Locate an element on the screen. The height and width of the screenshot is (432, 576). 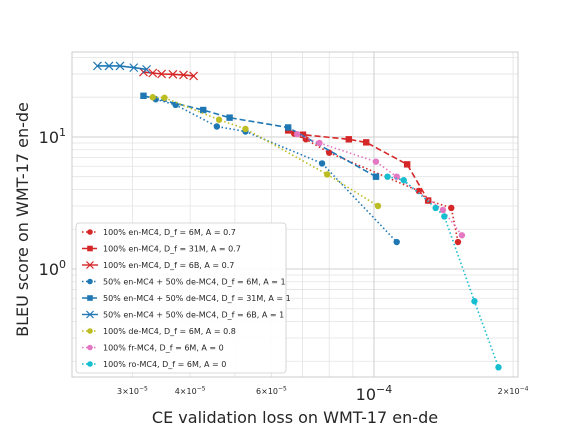
legend-label: 100% fr-MC4, D_f = 6M, A = 0 is located at coordinates (163, 348).